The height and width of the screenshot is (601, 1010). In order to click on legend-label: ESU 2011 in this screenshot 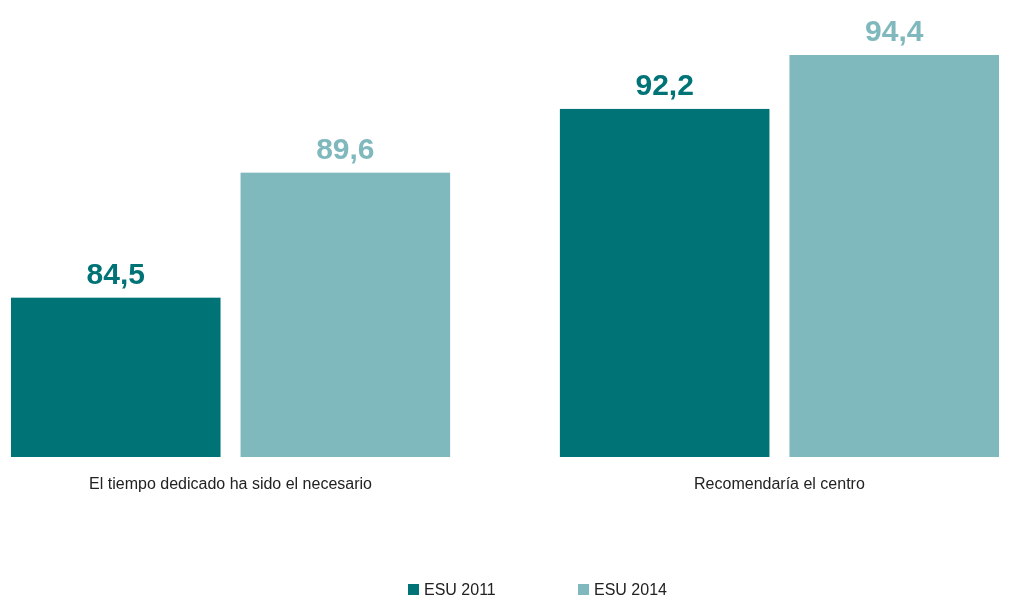, I will do `click(460, 589)`.